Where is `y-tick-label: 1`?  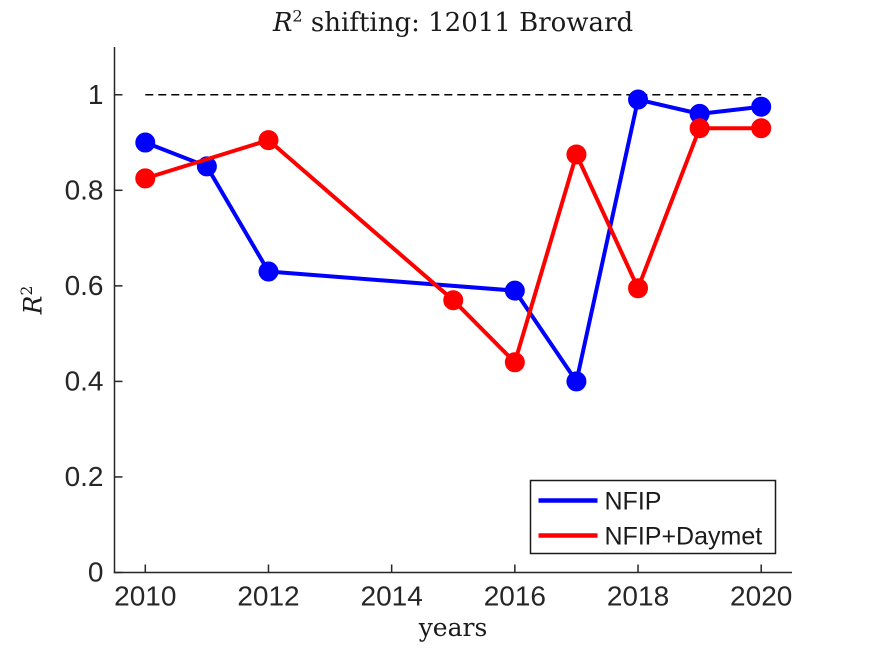 y-tick-label: 1 is located at coordinates (96, 94).